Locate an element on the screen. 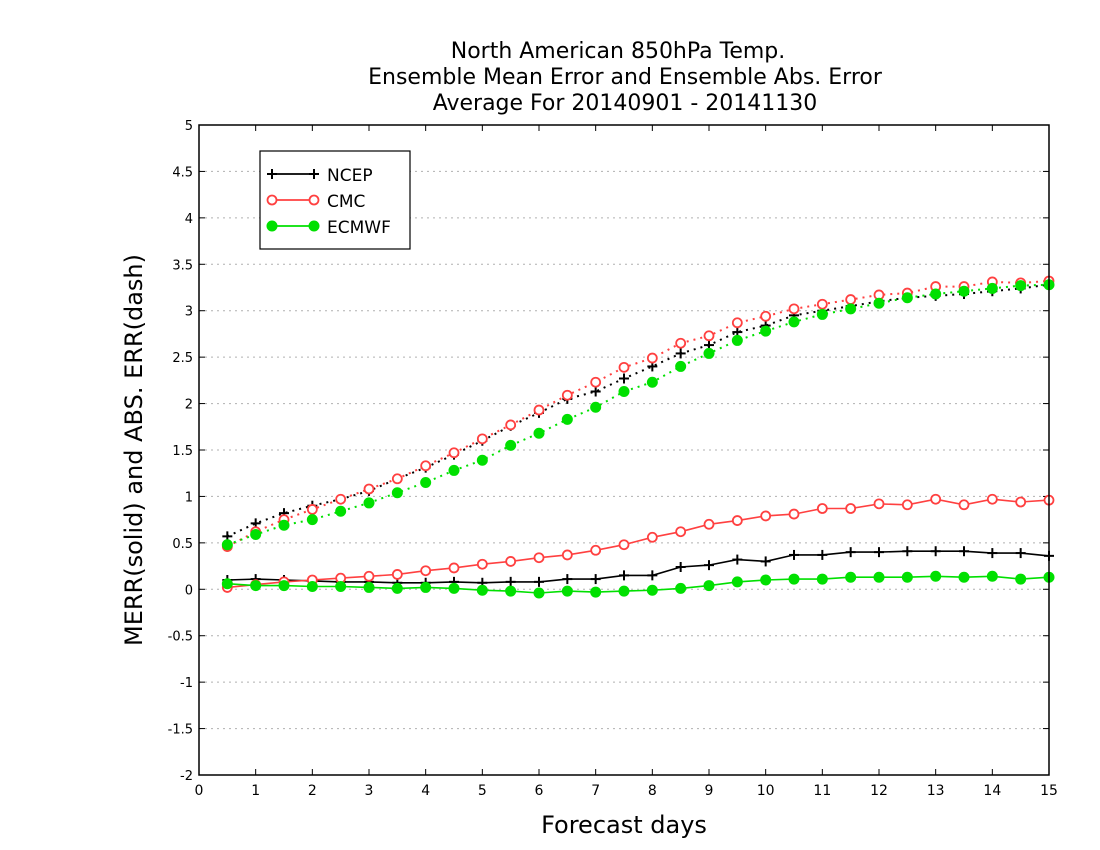 This screenshot has height=850, width=1100. legend-label: NCEP is located at coordinates (350, 176).